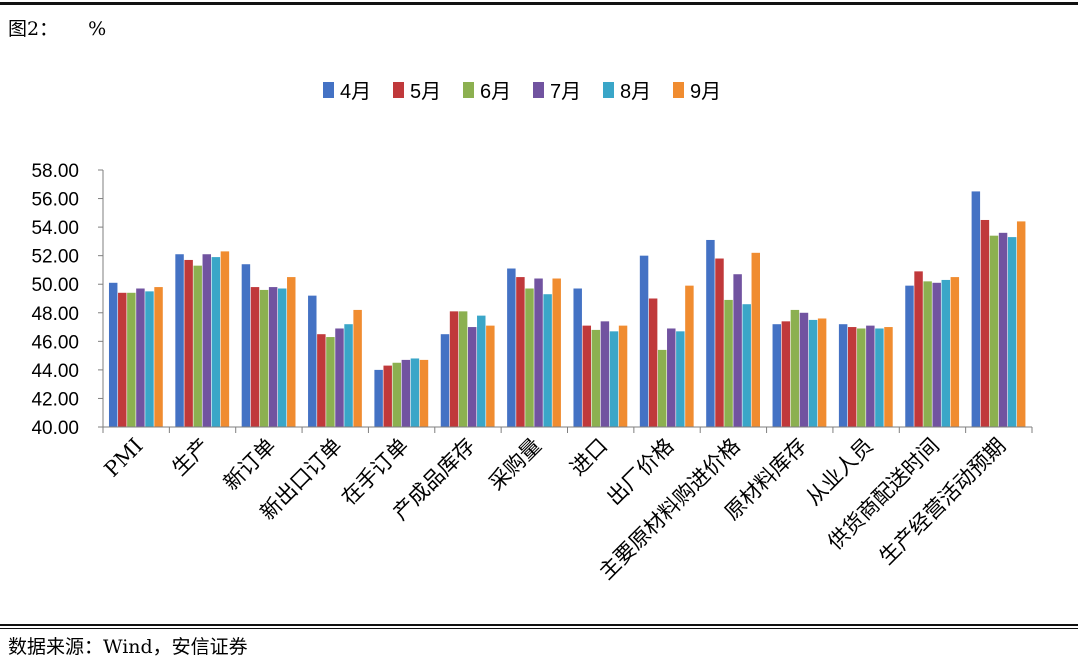 Image resolution: width=1078 pixels, height=668 pixels. Describe the element at coordinates (589, 457) in the screenshot. I see `x-tick-label: 进口` at that location.